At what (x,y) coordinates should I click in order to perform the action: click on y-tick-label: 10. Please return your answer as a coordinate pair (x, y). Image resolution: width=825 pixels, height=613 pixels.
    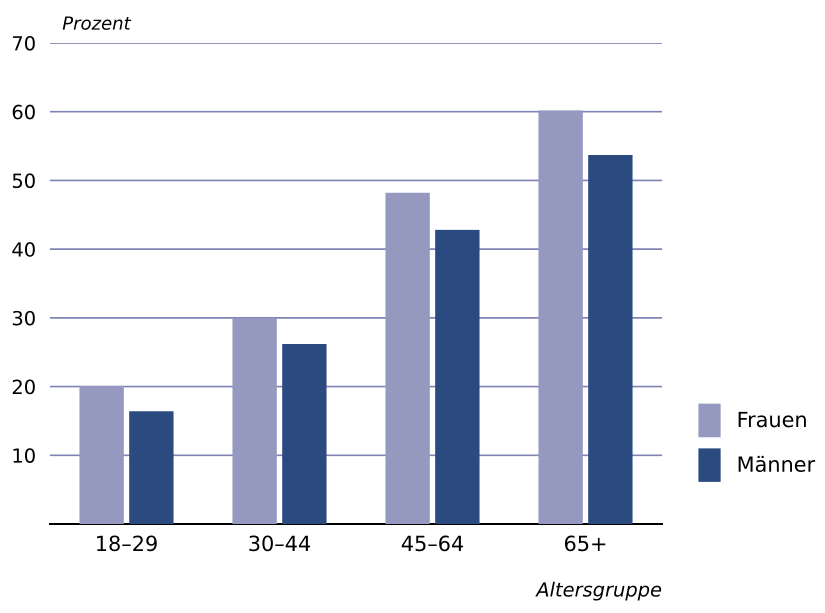
    Looking at the image, I should click on (24, 455).